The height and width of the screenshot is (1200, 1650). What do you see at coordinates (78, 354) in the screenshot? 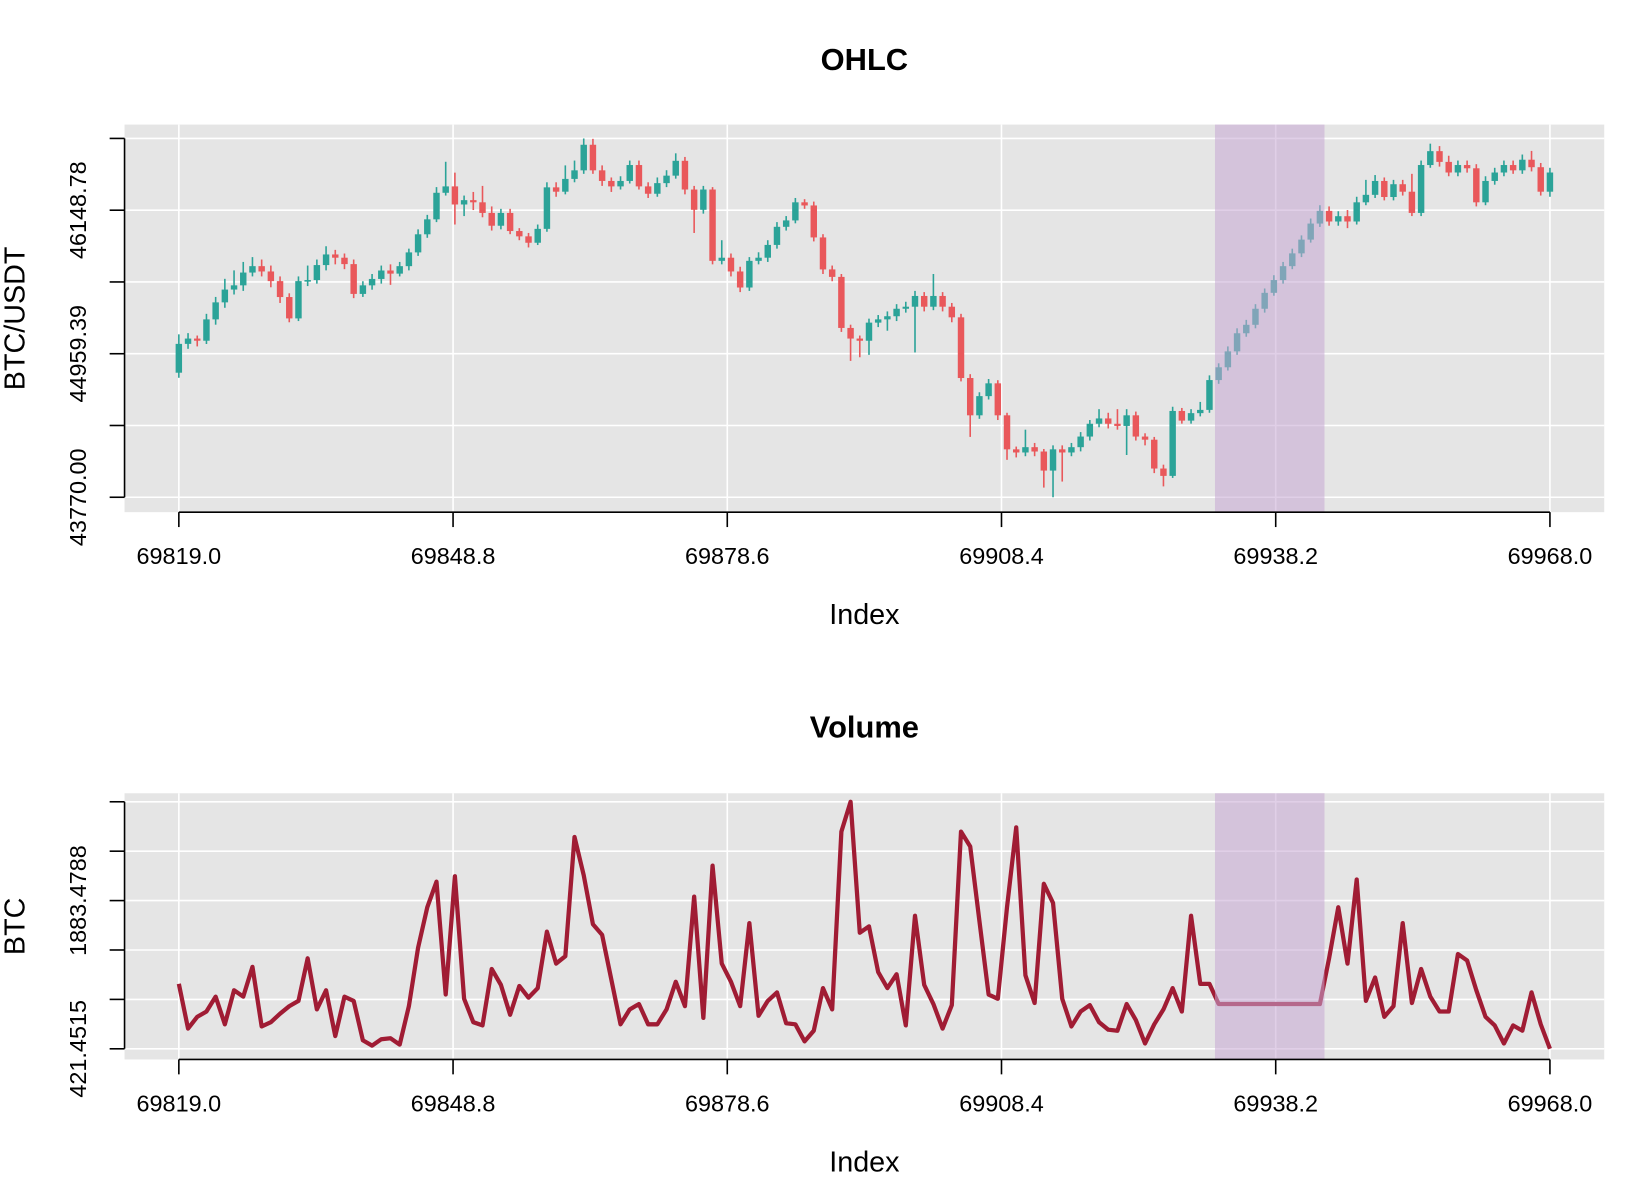
I see `y-tick-label: 44959.39` at bounding box center [78, 354].